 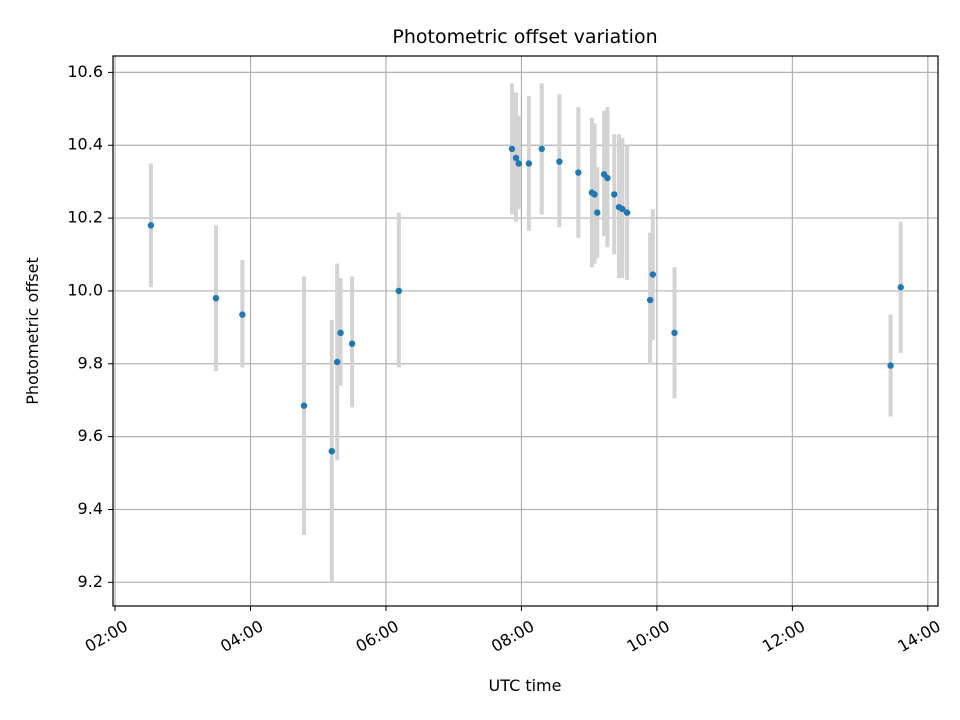 What do you see at coordinates (85, 289) in the screenshot?
I see `y-tick-label: 10.0` at bounding box center [85, 289].